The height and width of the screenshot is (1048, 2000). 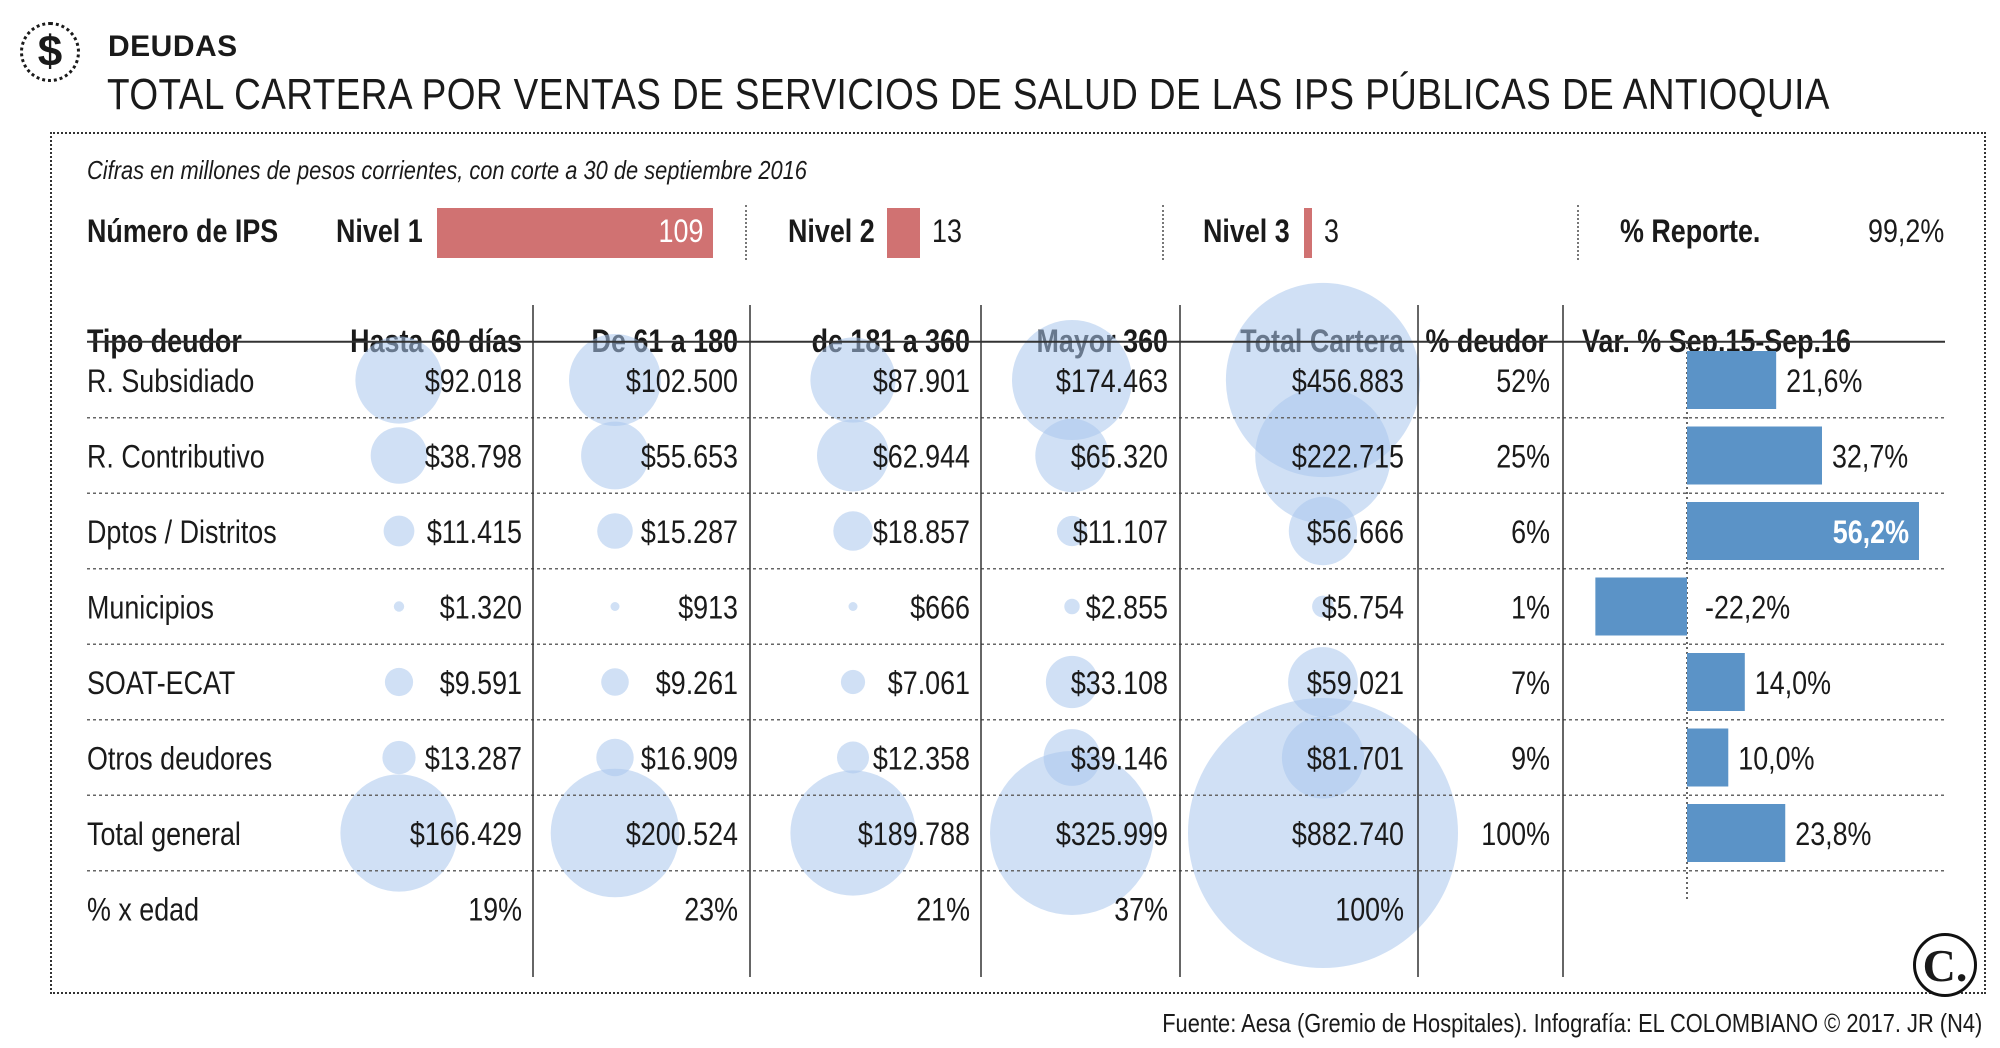 I want to click on row-label-2: Dptos / Distritos, so click(x=182, y=533).